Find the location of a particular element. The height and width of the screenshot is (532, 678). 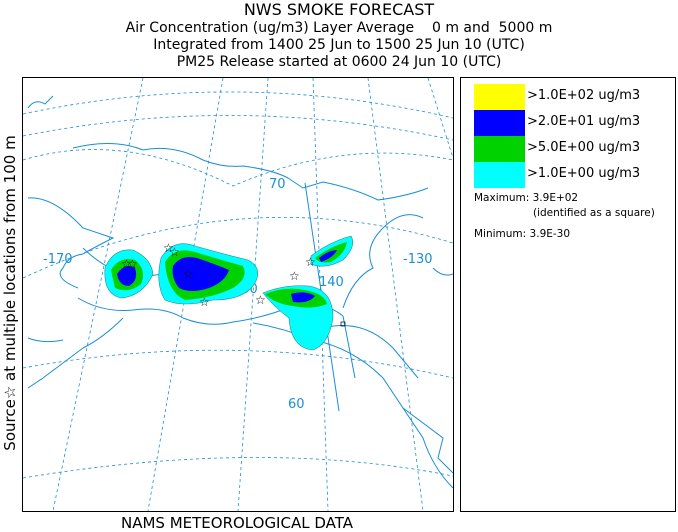

plume-east is located at coordinates (308, 293).